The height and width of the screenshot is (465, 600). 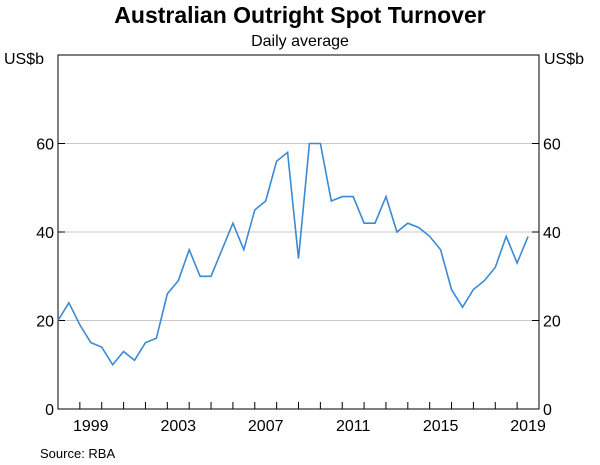 I want to click on y-tick-label-left: 40, so click(x=45, y=233).